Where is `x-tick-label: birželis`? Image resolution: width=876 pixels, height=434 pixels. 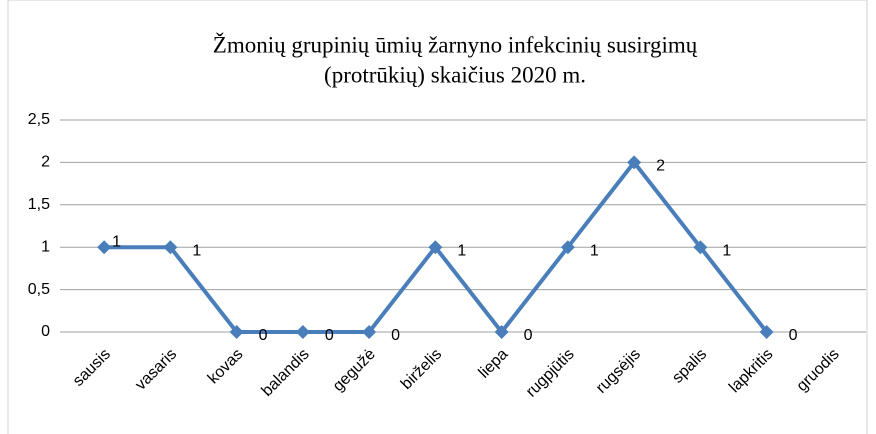
x-tick-label: birželis is located at coordinates (421, 369).